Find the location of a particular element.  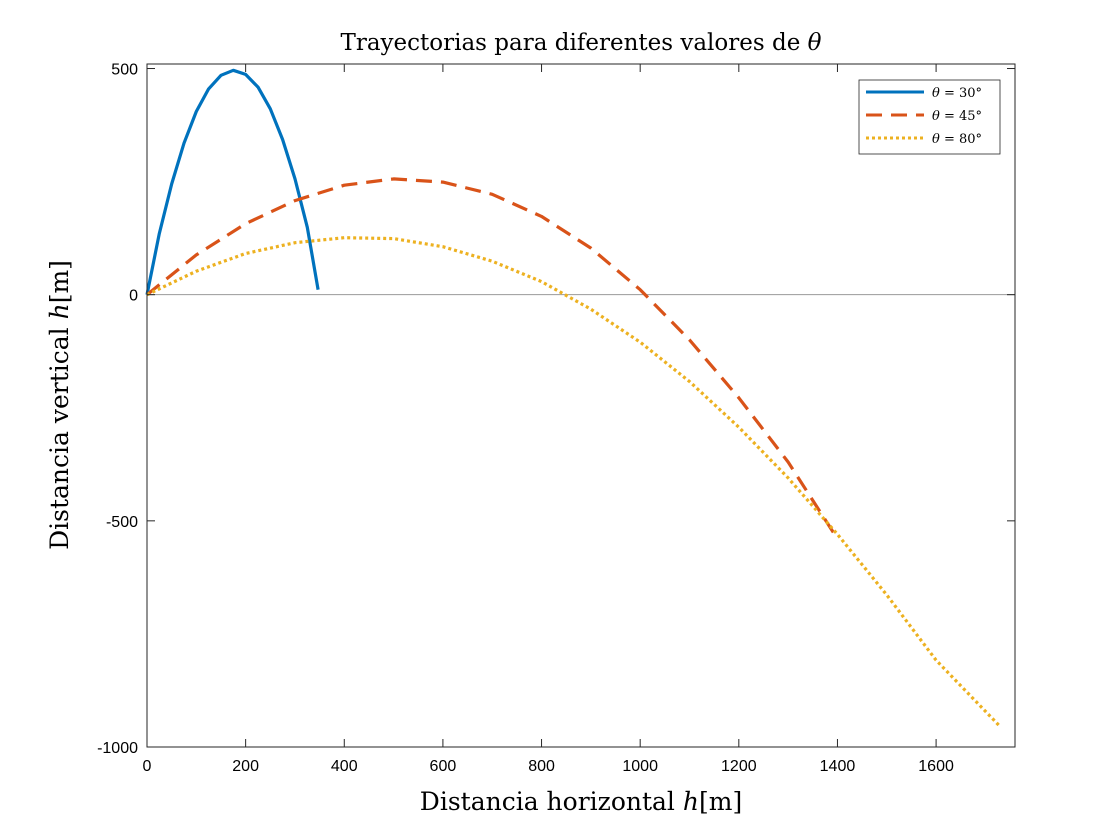

x-tick-label: 0 is located at coordinates (147, 766).